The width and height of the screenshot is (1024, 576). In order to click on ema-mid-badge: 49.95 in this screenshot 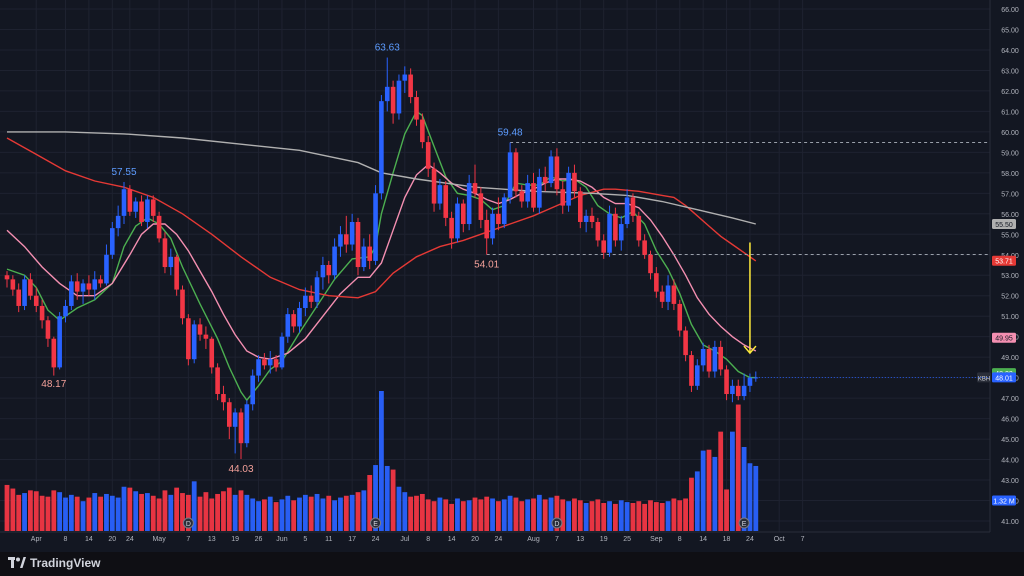, I will do `click(1004, 337)`.